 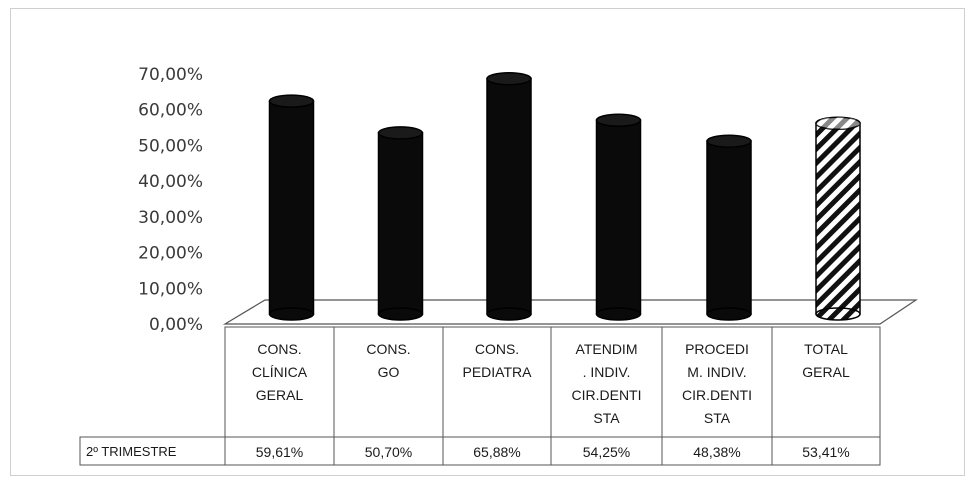 What do you see at coordinates (606, 452) in the screenshot?
I see `data-value-label: 54,25%` at bounding box center [606, 452].